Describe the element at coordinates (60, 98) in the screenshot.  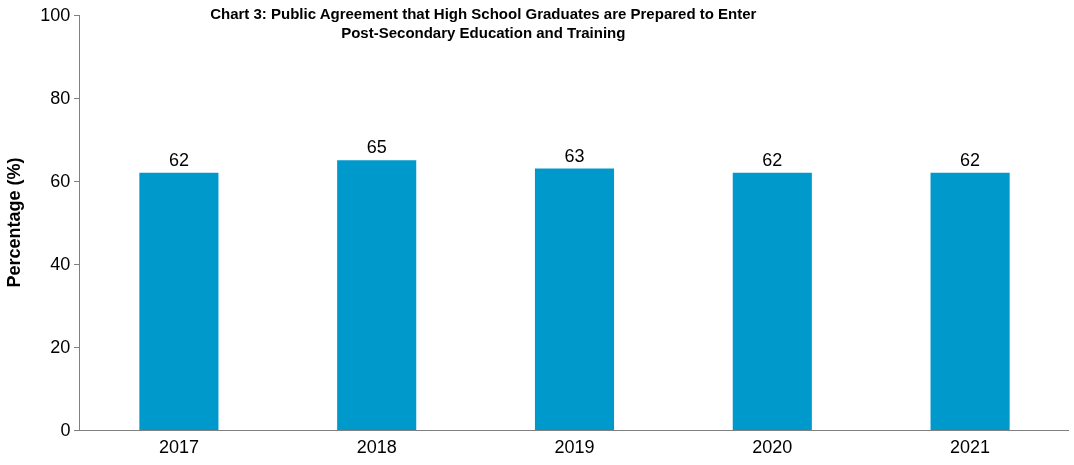
I see `y-tick-label: 80` at that location.